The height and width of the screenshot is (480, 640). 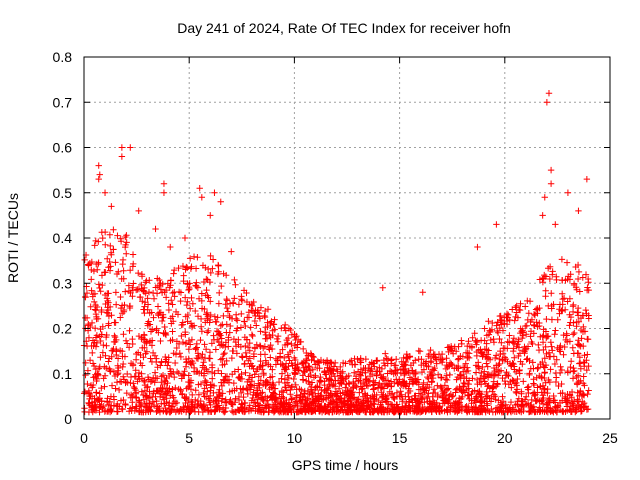 I want to click on y-axis-label: ROTI / TECUs, so click(x=13, y=238).